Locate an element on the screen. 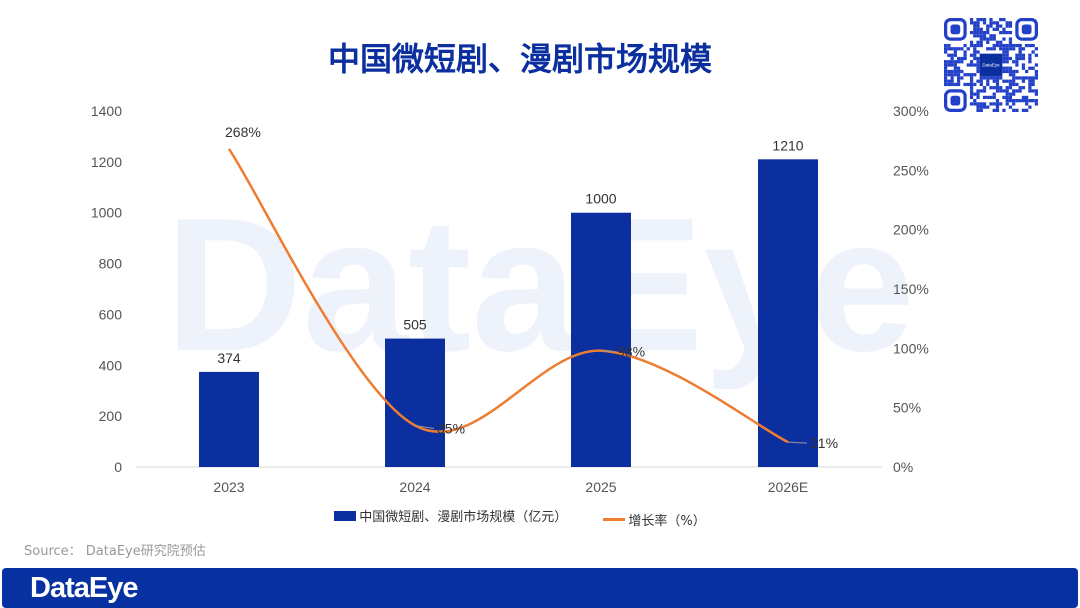  y-left-tick-label: 1400 is located at coordinates (106, 111).